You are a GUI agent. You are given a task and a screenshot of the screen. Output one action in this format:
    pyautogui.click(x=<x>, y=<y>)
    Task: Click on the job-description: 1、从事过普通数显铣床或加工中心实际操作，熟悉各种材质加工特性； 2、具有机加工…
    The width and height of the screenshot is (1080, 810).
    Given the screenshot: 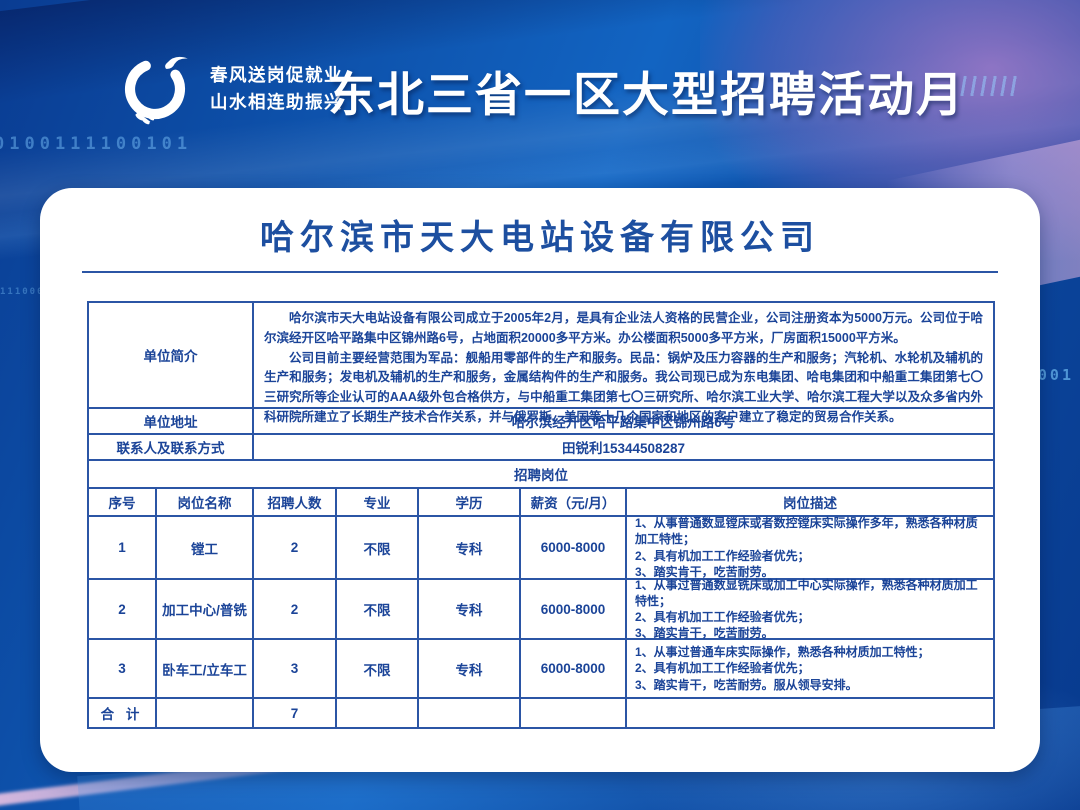 What is the action you would take?
    pyautogui.click(x=811, y=609)
    